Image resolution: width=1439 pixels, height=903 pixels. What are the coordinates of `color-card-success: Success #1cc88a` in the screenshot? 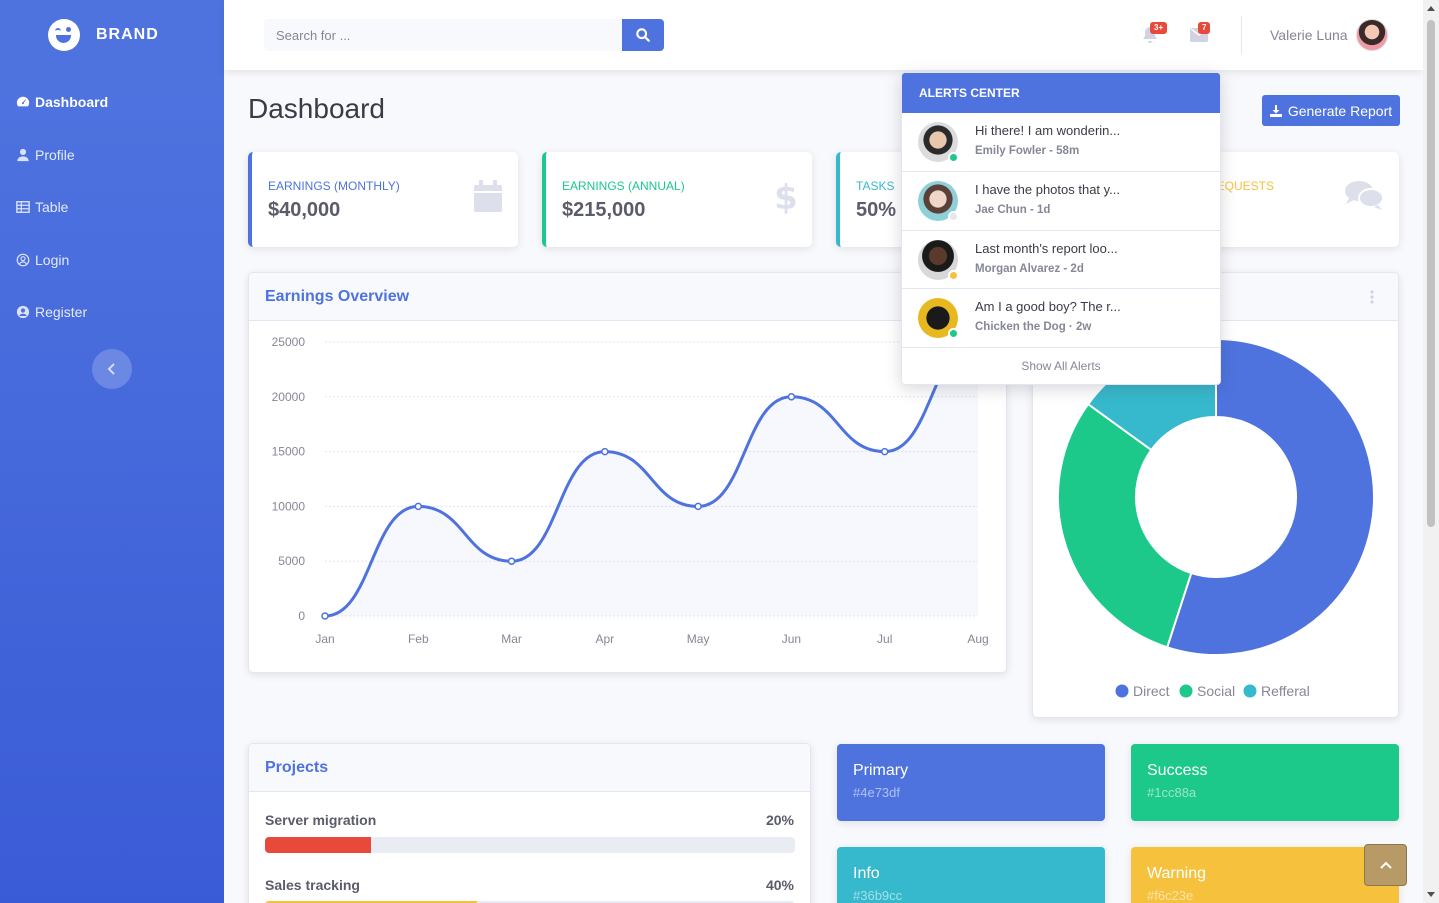 It's located at (1265, 782).